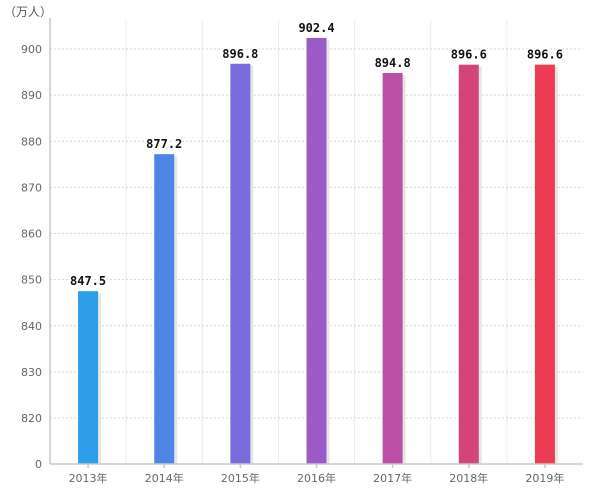 This screenshot has width=595, height=494. I want to click on data-label: 894.8, so click(393, 63).